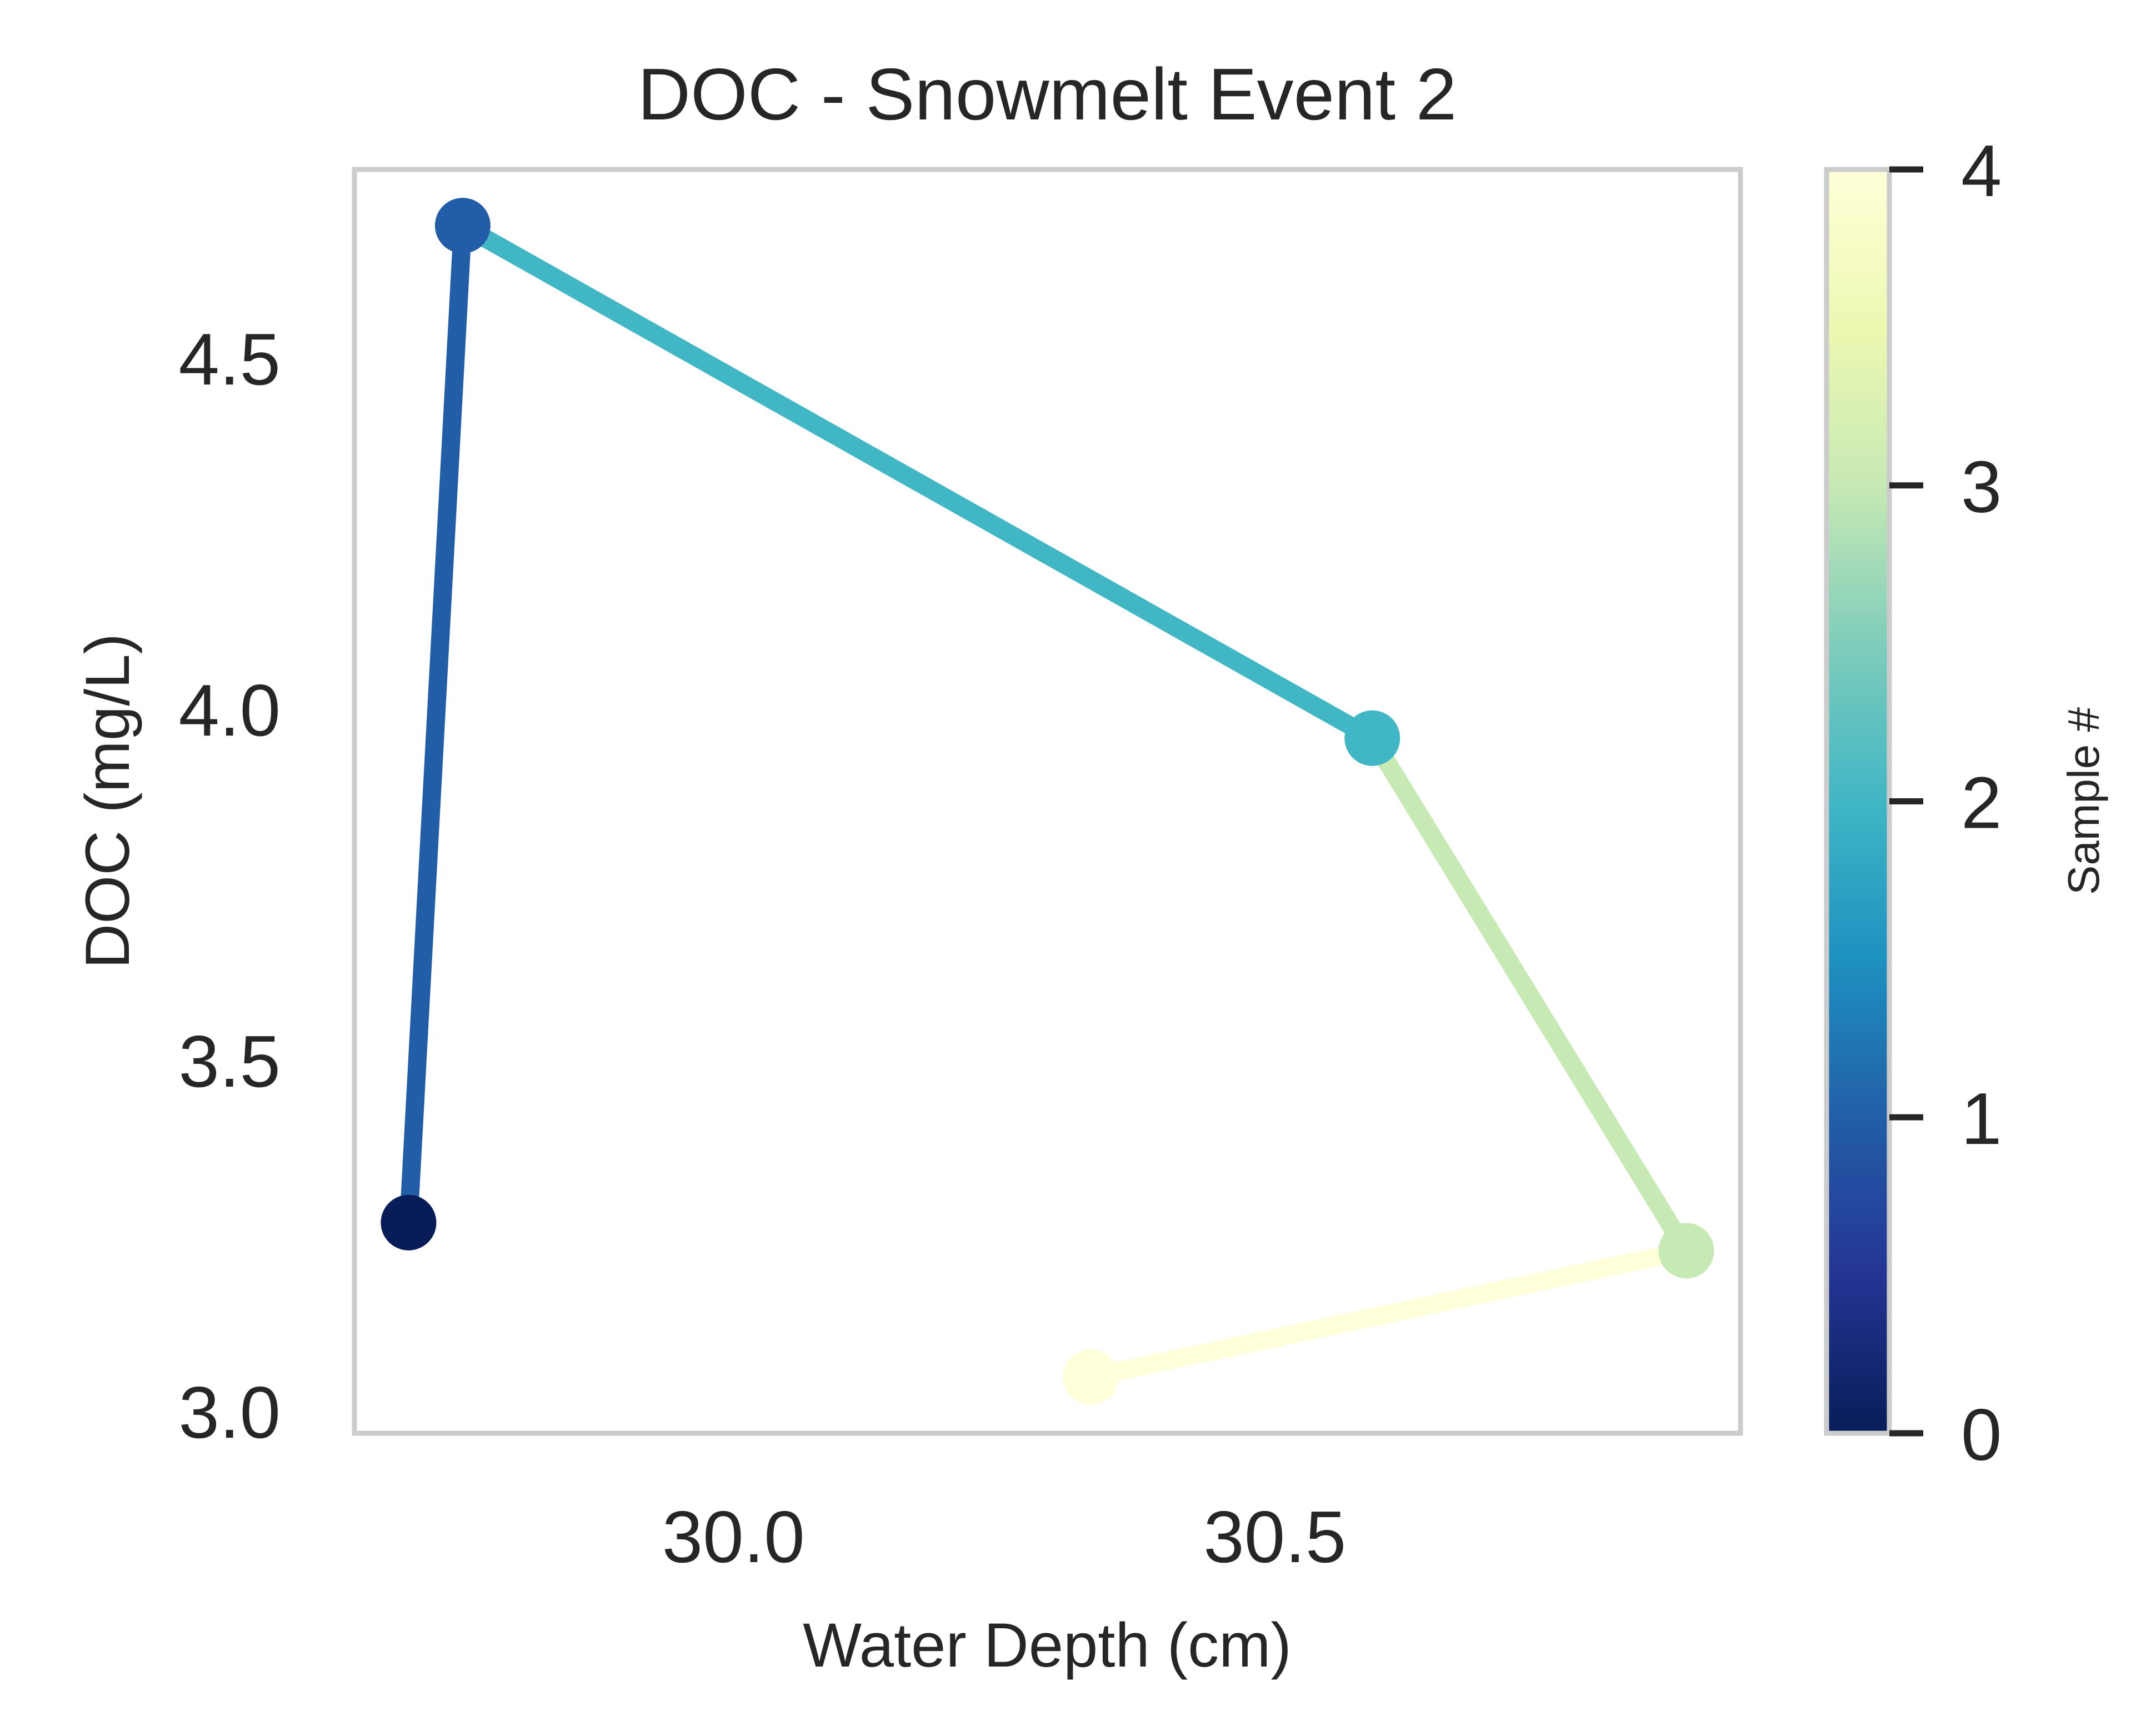 This screenshot has height=1736, width=2141. Describe the element at coordinates (230, 1061) in the screenshot. I see `y-tick-label: 3.5` at that location.